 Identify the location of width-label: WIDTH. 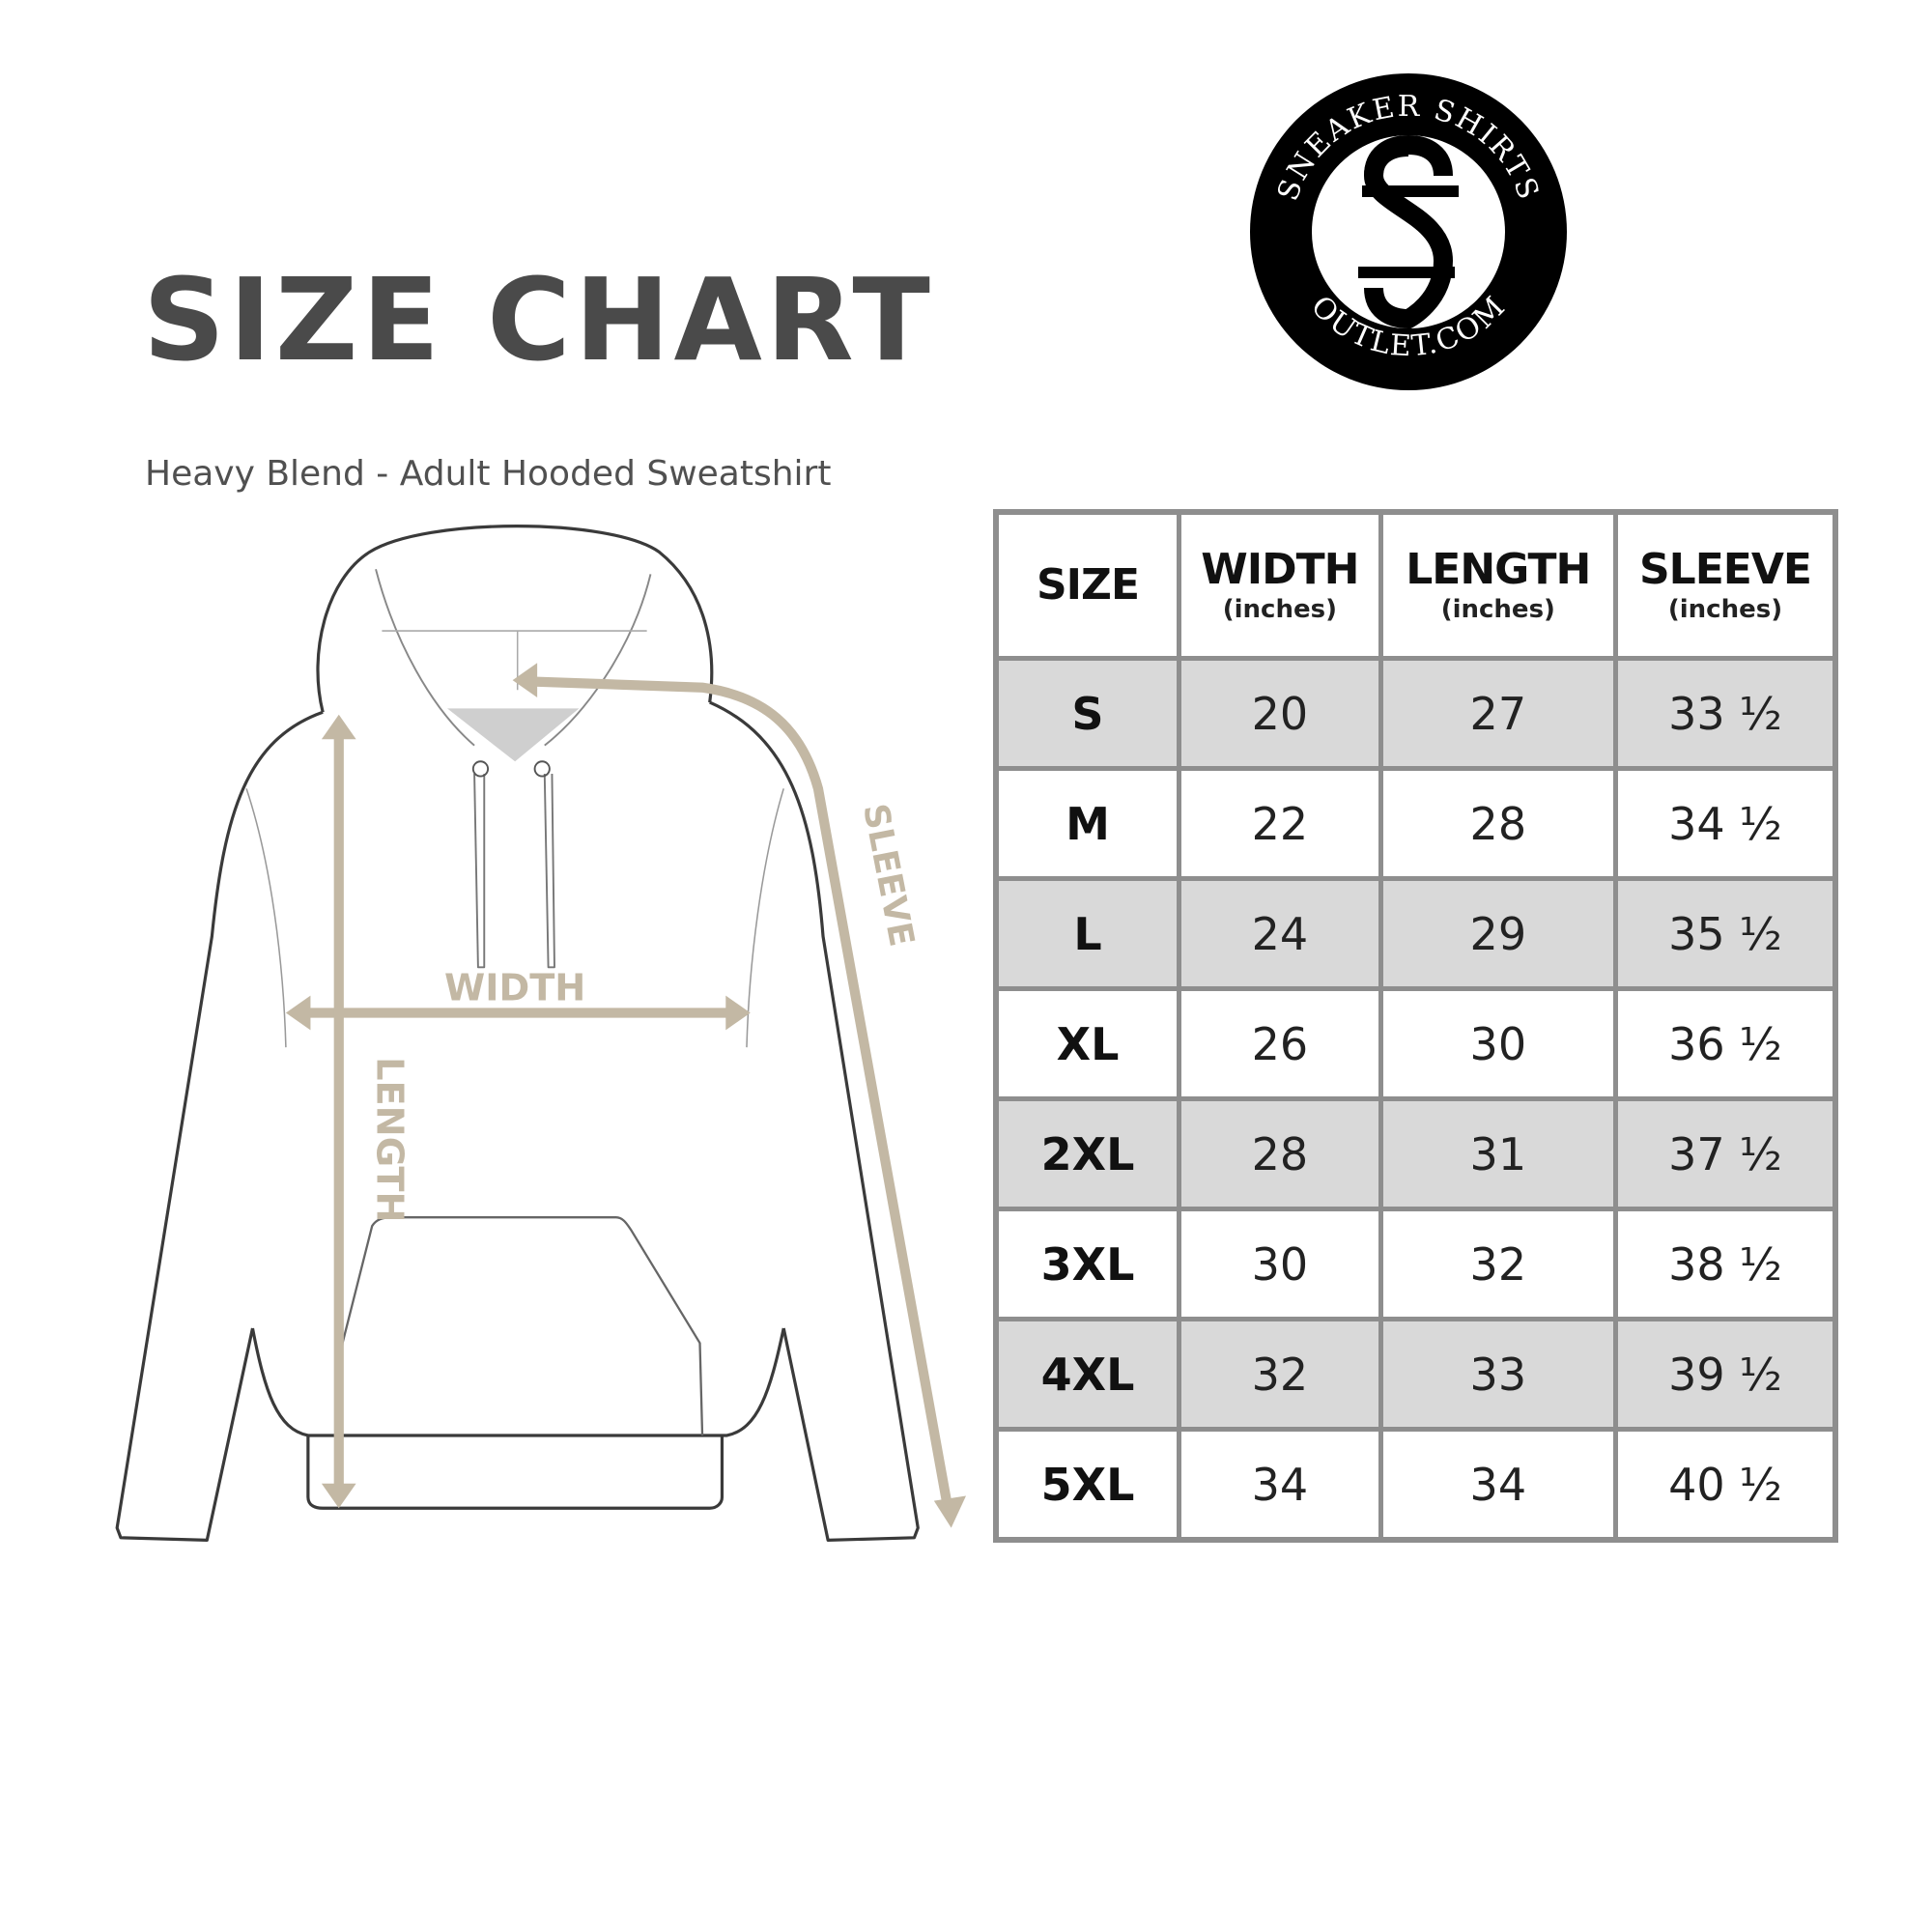
(514, 988).